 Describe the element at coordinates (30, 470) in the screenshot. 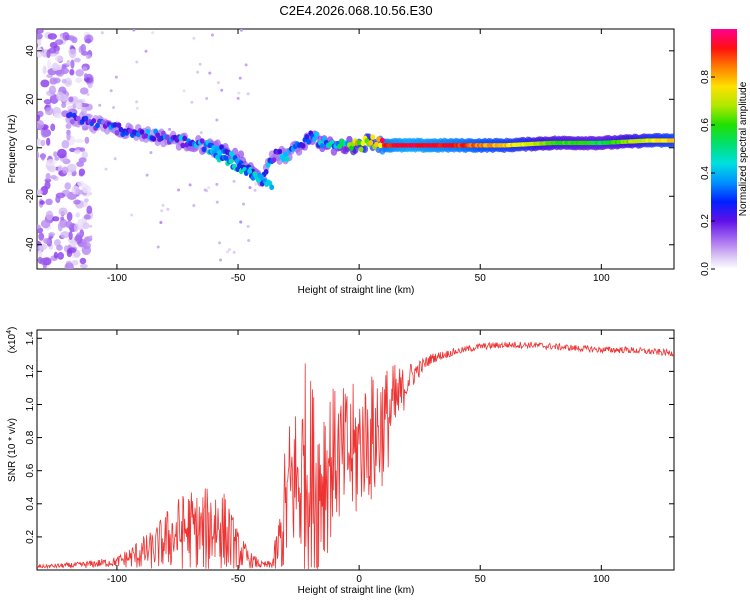

I see `snr-ytick-label: 0.6` at that location.